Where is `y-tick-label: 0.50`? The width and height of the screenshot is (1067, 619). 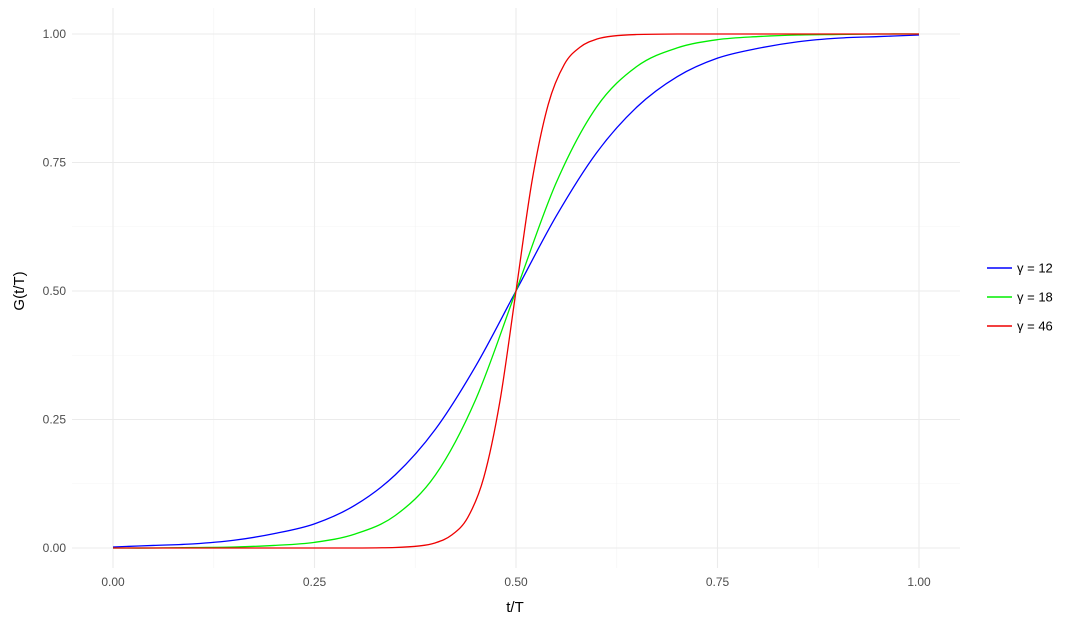 y-tick-label: 0.50 is located at coordinates (55, 291).